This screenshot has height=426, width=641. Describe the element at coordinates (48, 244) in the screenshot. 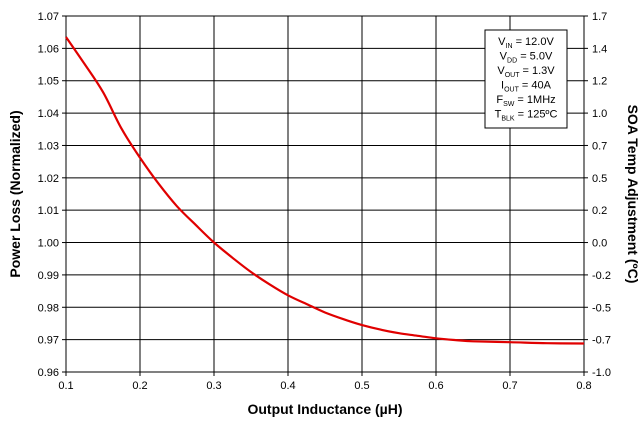

I see `y-tick-label: 1.00` at that location.